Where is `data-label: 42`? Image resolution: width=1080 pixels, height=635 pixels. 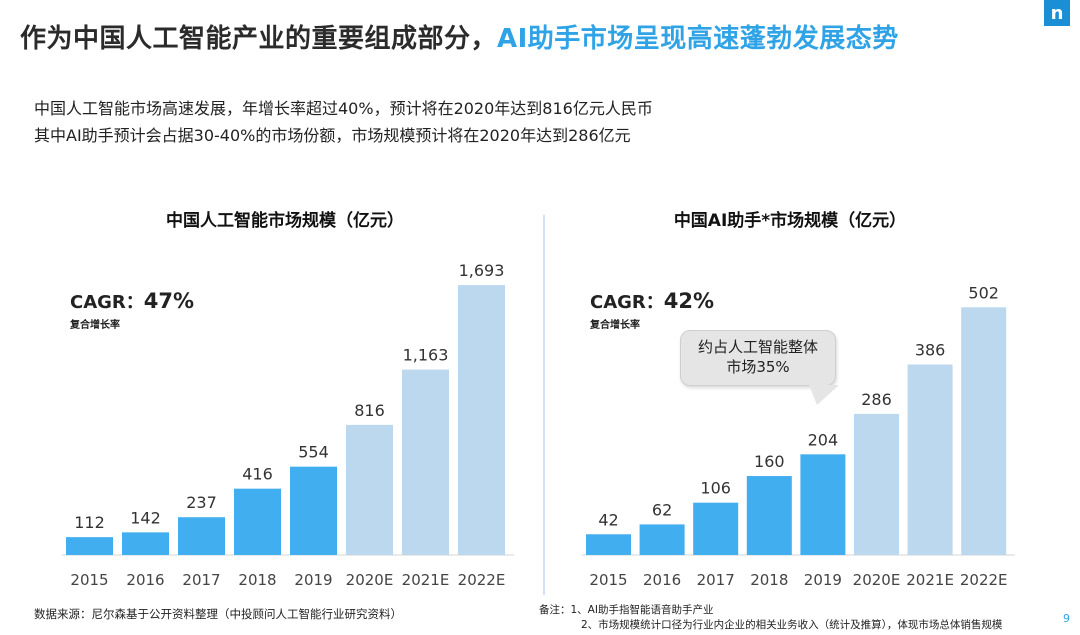
data-label: 42 is located at coordinates (608, 519).